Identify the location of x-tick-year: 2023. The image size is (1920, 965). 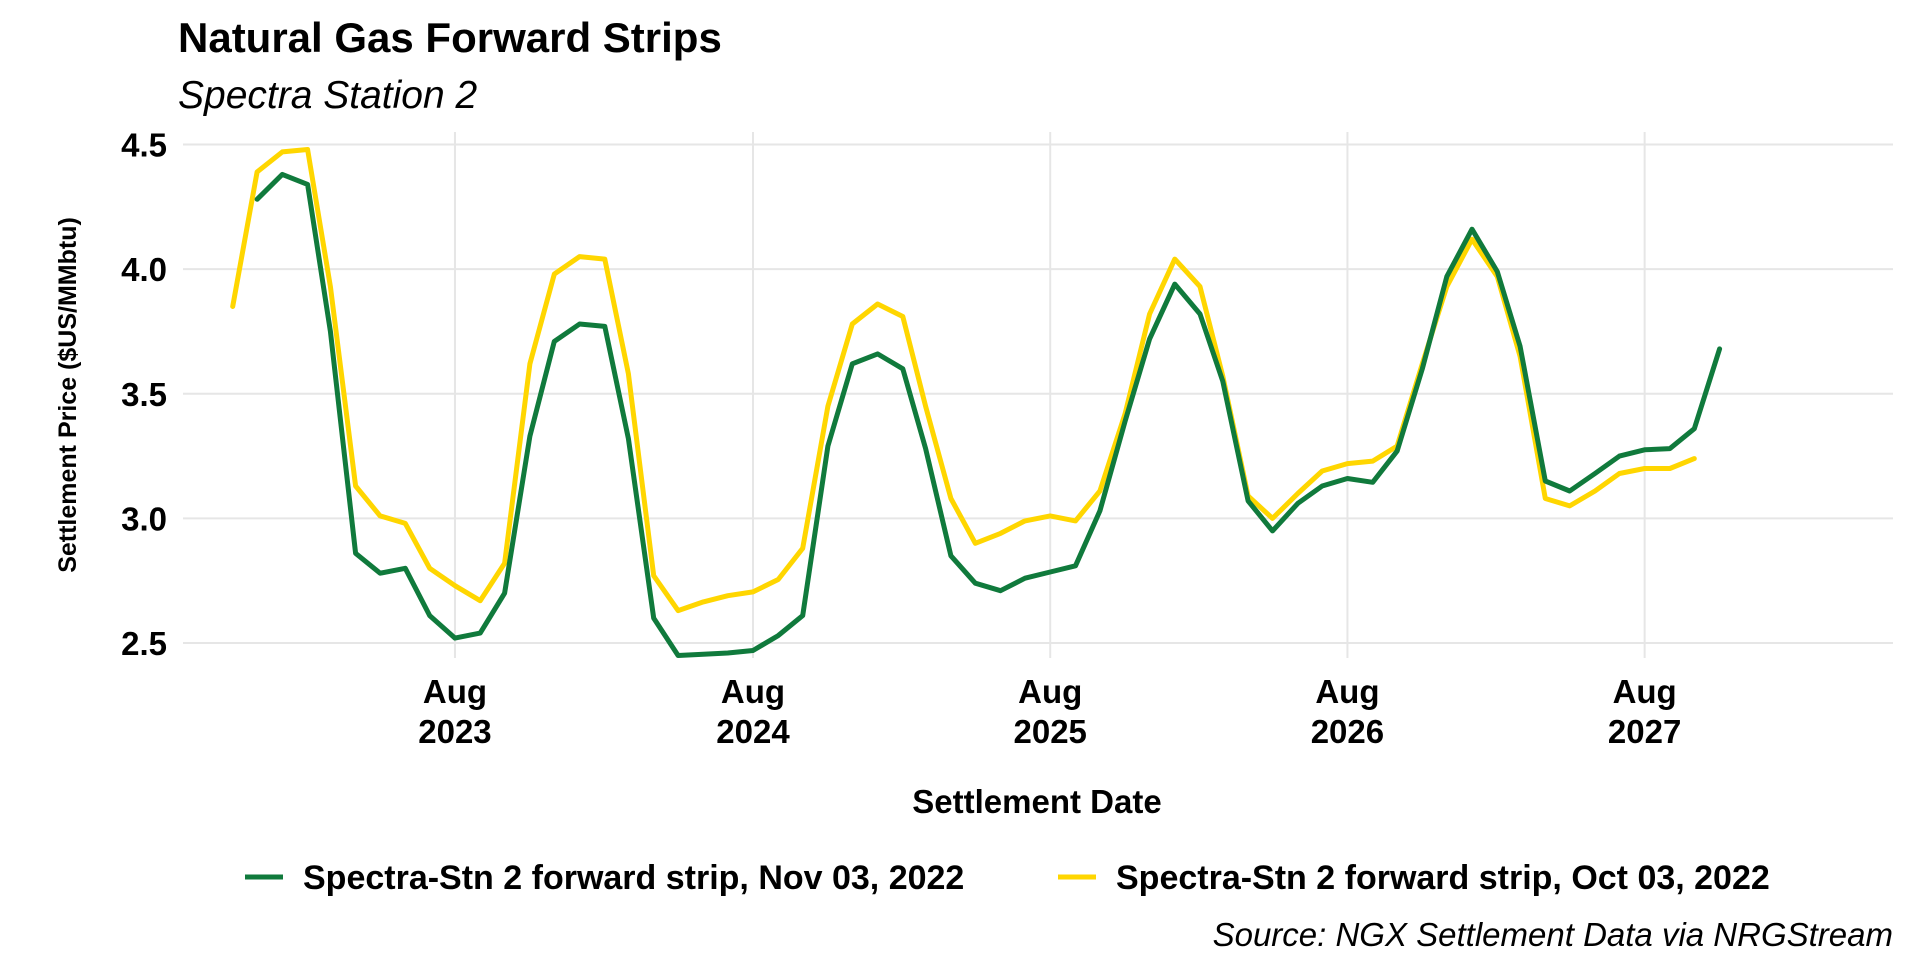
(454, 731).